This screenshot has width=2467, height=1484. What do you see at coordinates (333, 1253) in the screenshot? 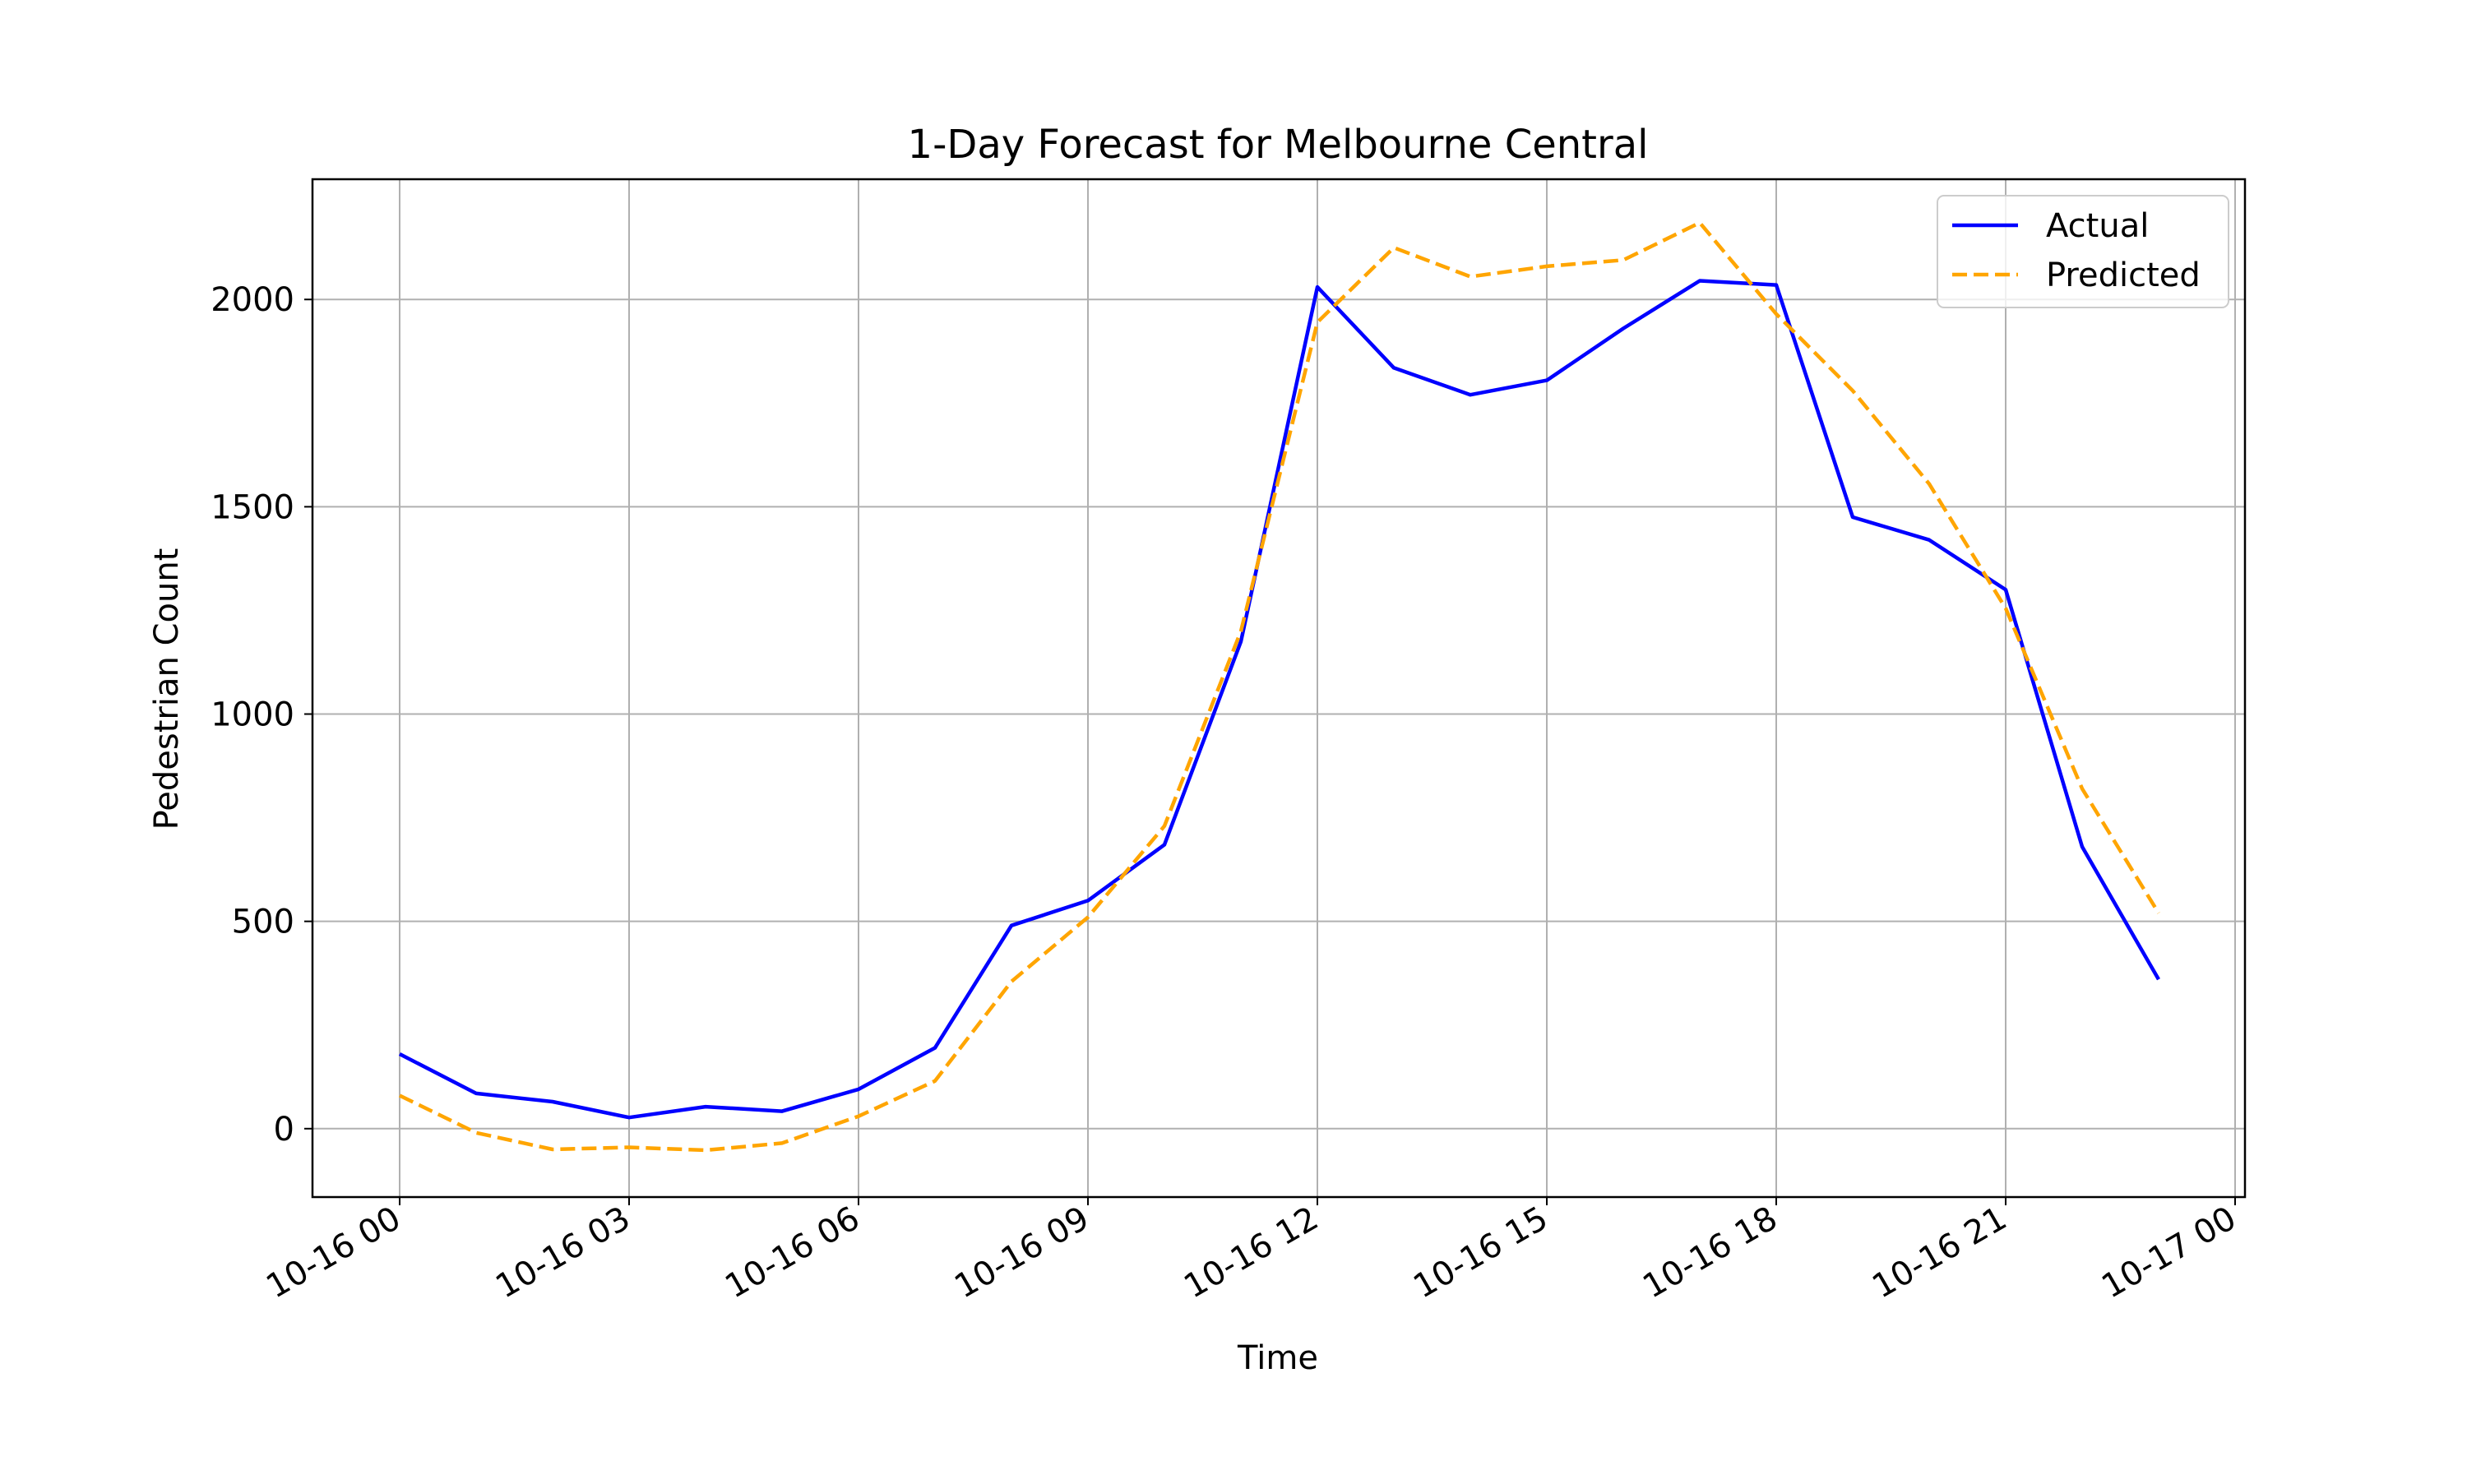
I see `x-tick-label: 10-16 00` at bounding box center [333, 1253].